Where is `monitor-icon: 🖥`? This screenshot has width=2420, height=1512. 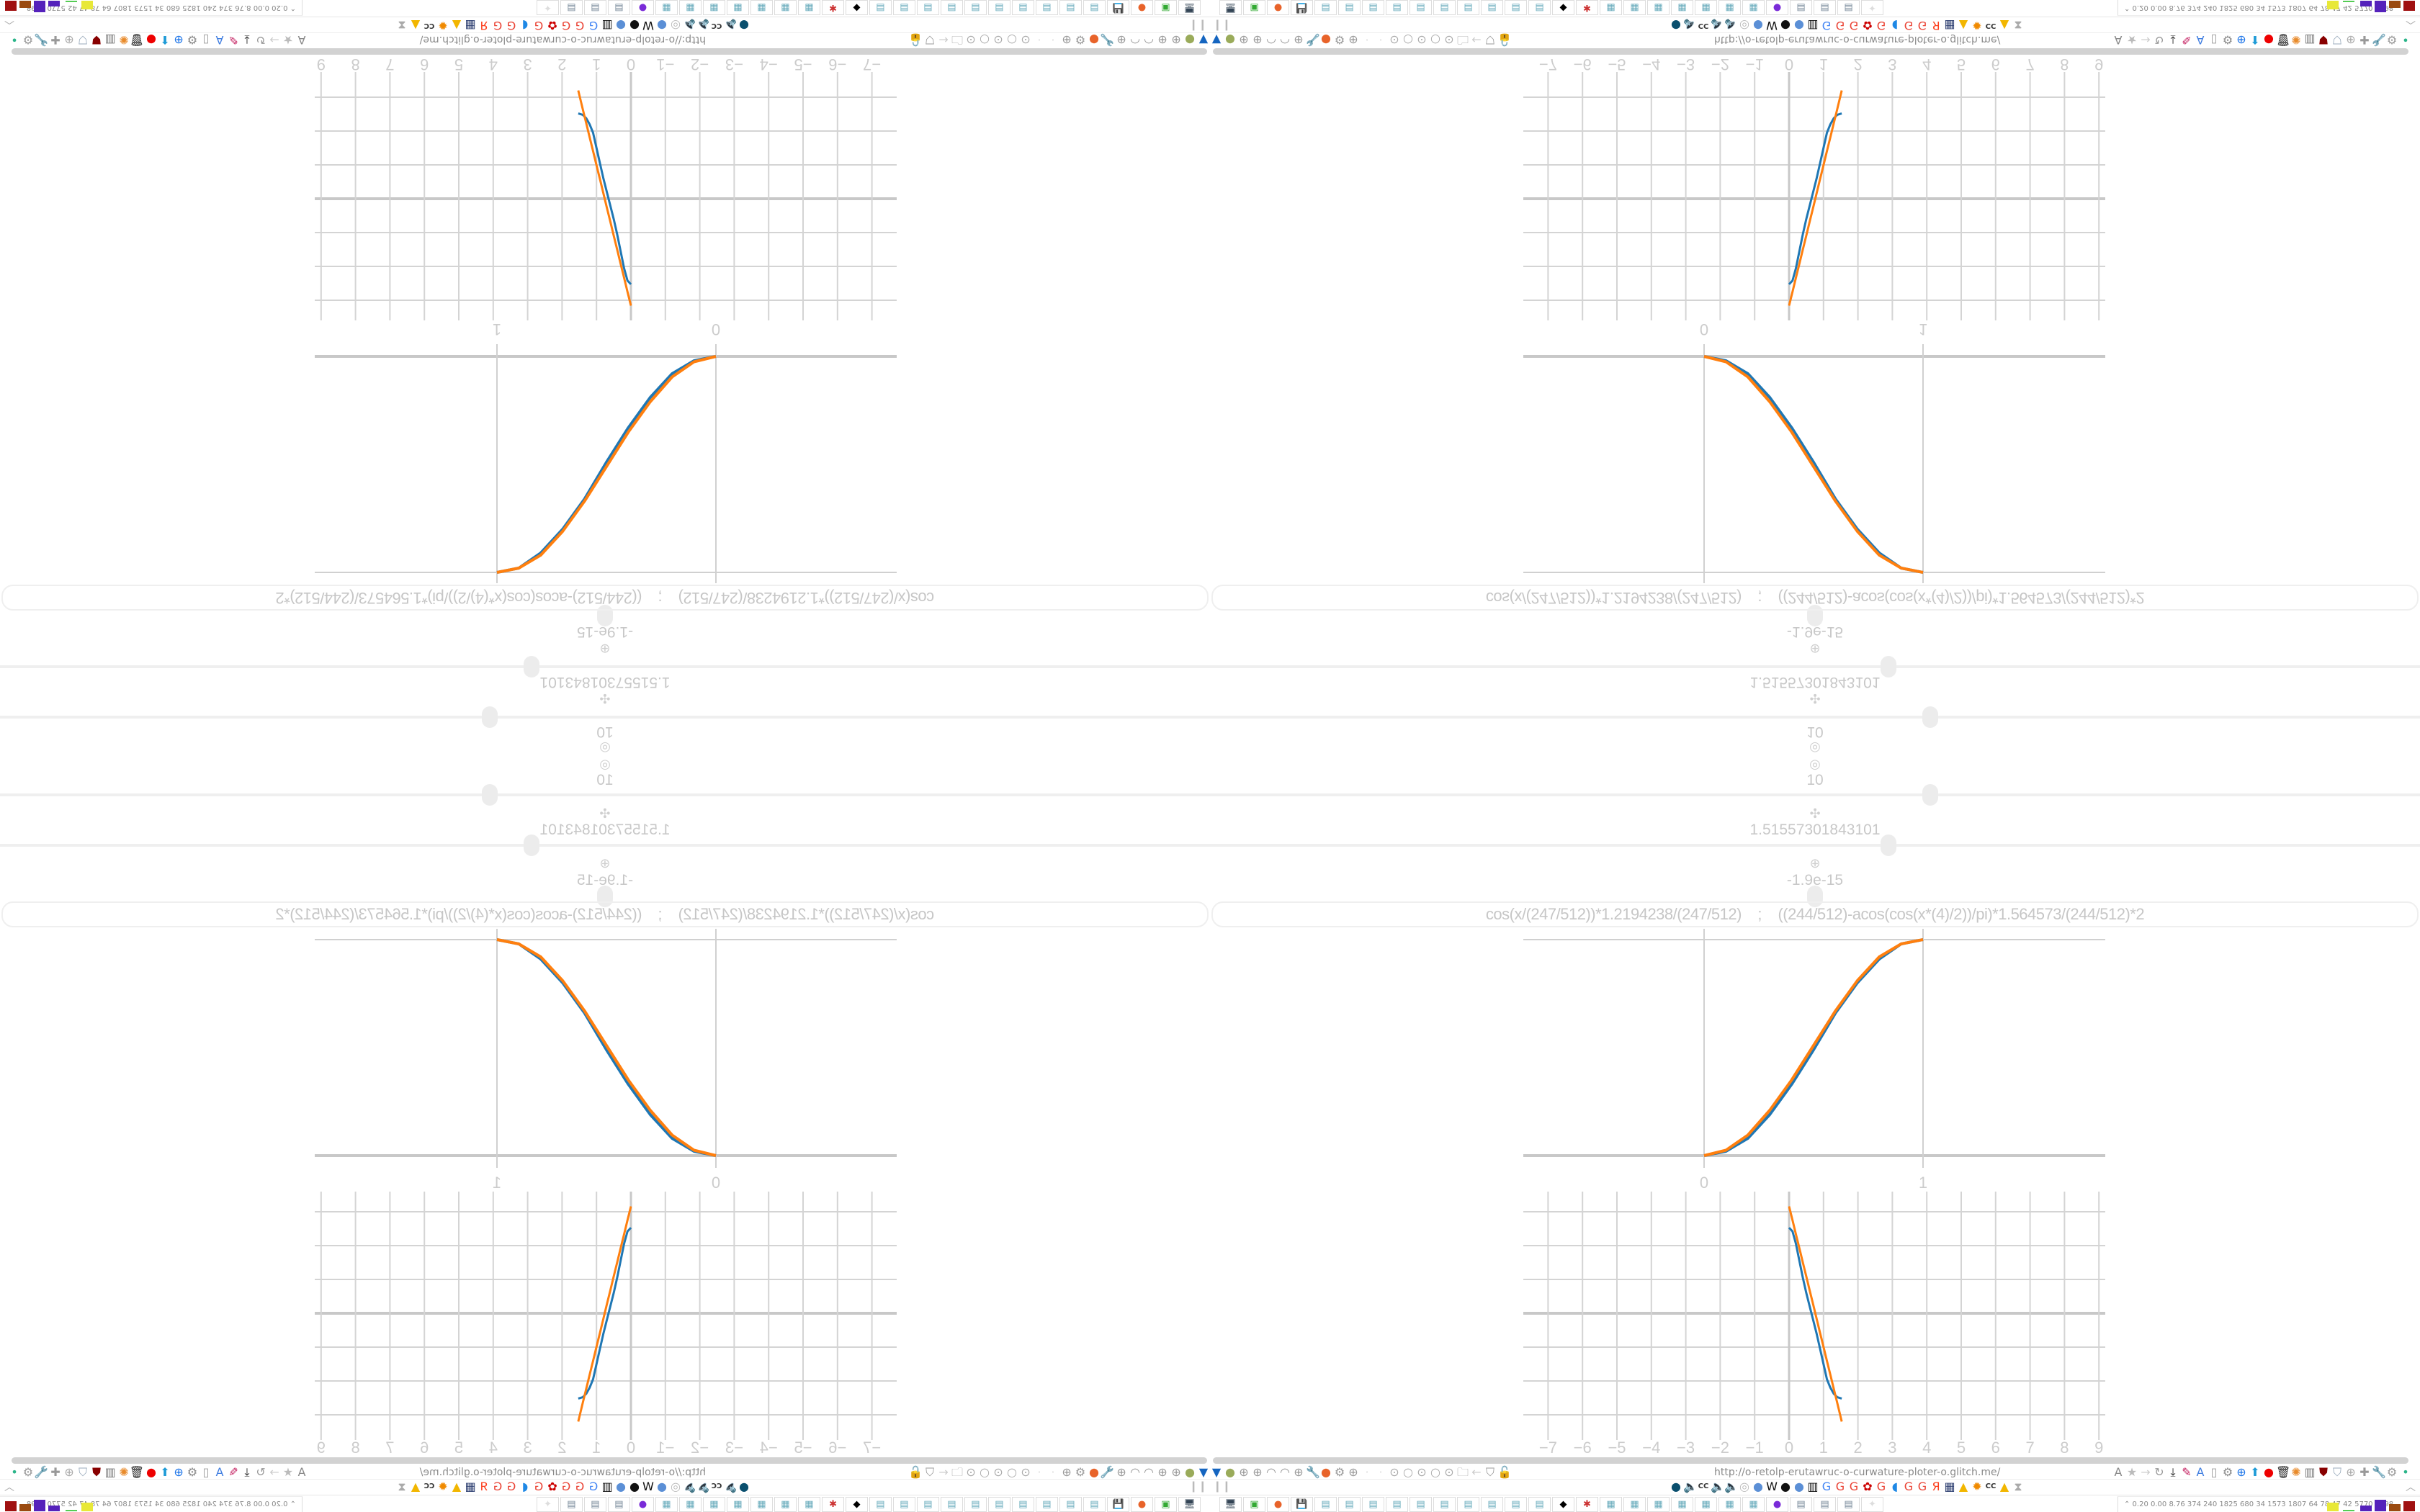
monitor-icon: 🖥 is located at coordinates (1230, 7).